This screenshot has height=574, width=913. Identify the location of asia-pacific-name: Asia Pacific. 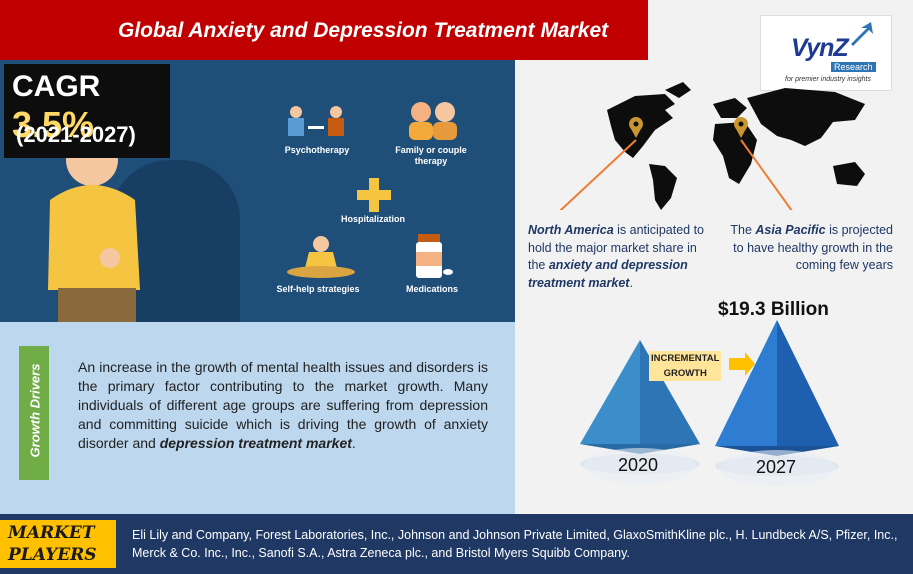
(790, 230).